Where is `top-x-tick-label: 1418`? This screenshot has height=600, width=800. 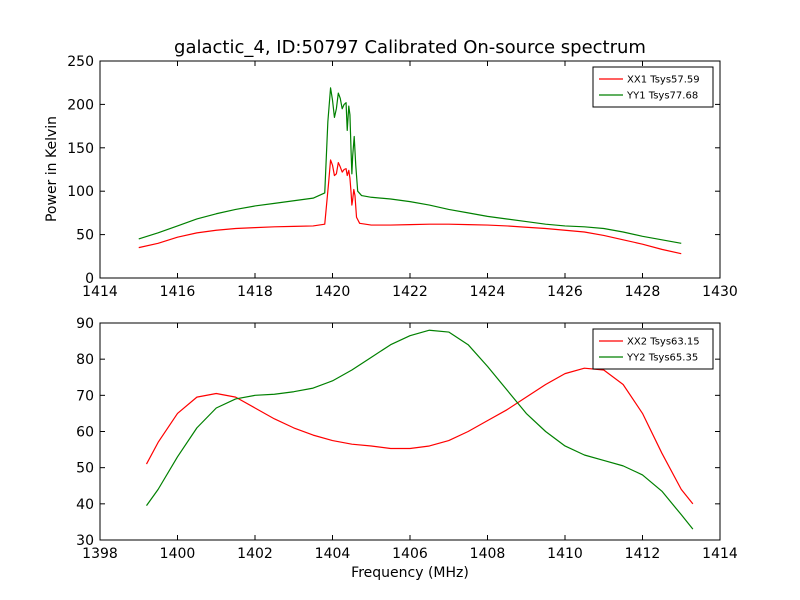
top-x-tick-label: 1418 is located at coordinates (255, 292).